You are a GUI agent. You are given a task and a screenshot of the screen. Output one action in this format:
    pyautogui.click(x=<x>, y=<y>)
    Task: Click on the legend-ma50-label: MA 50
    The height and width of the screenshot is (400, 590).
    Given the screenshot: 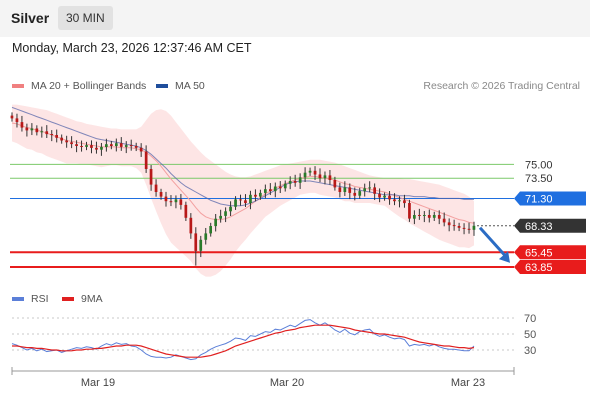 What is the action you would take?
    pyautogui.click(x=190, y=86)
    